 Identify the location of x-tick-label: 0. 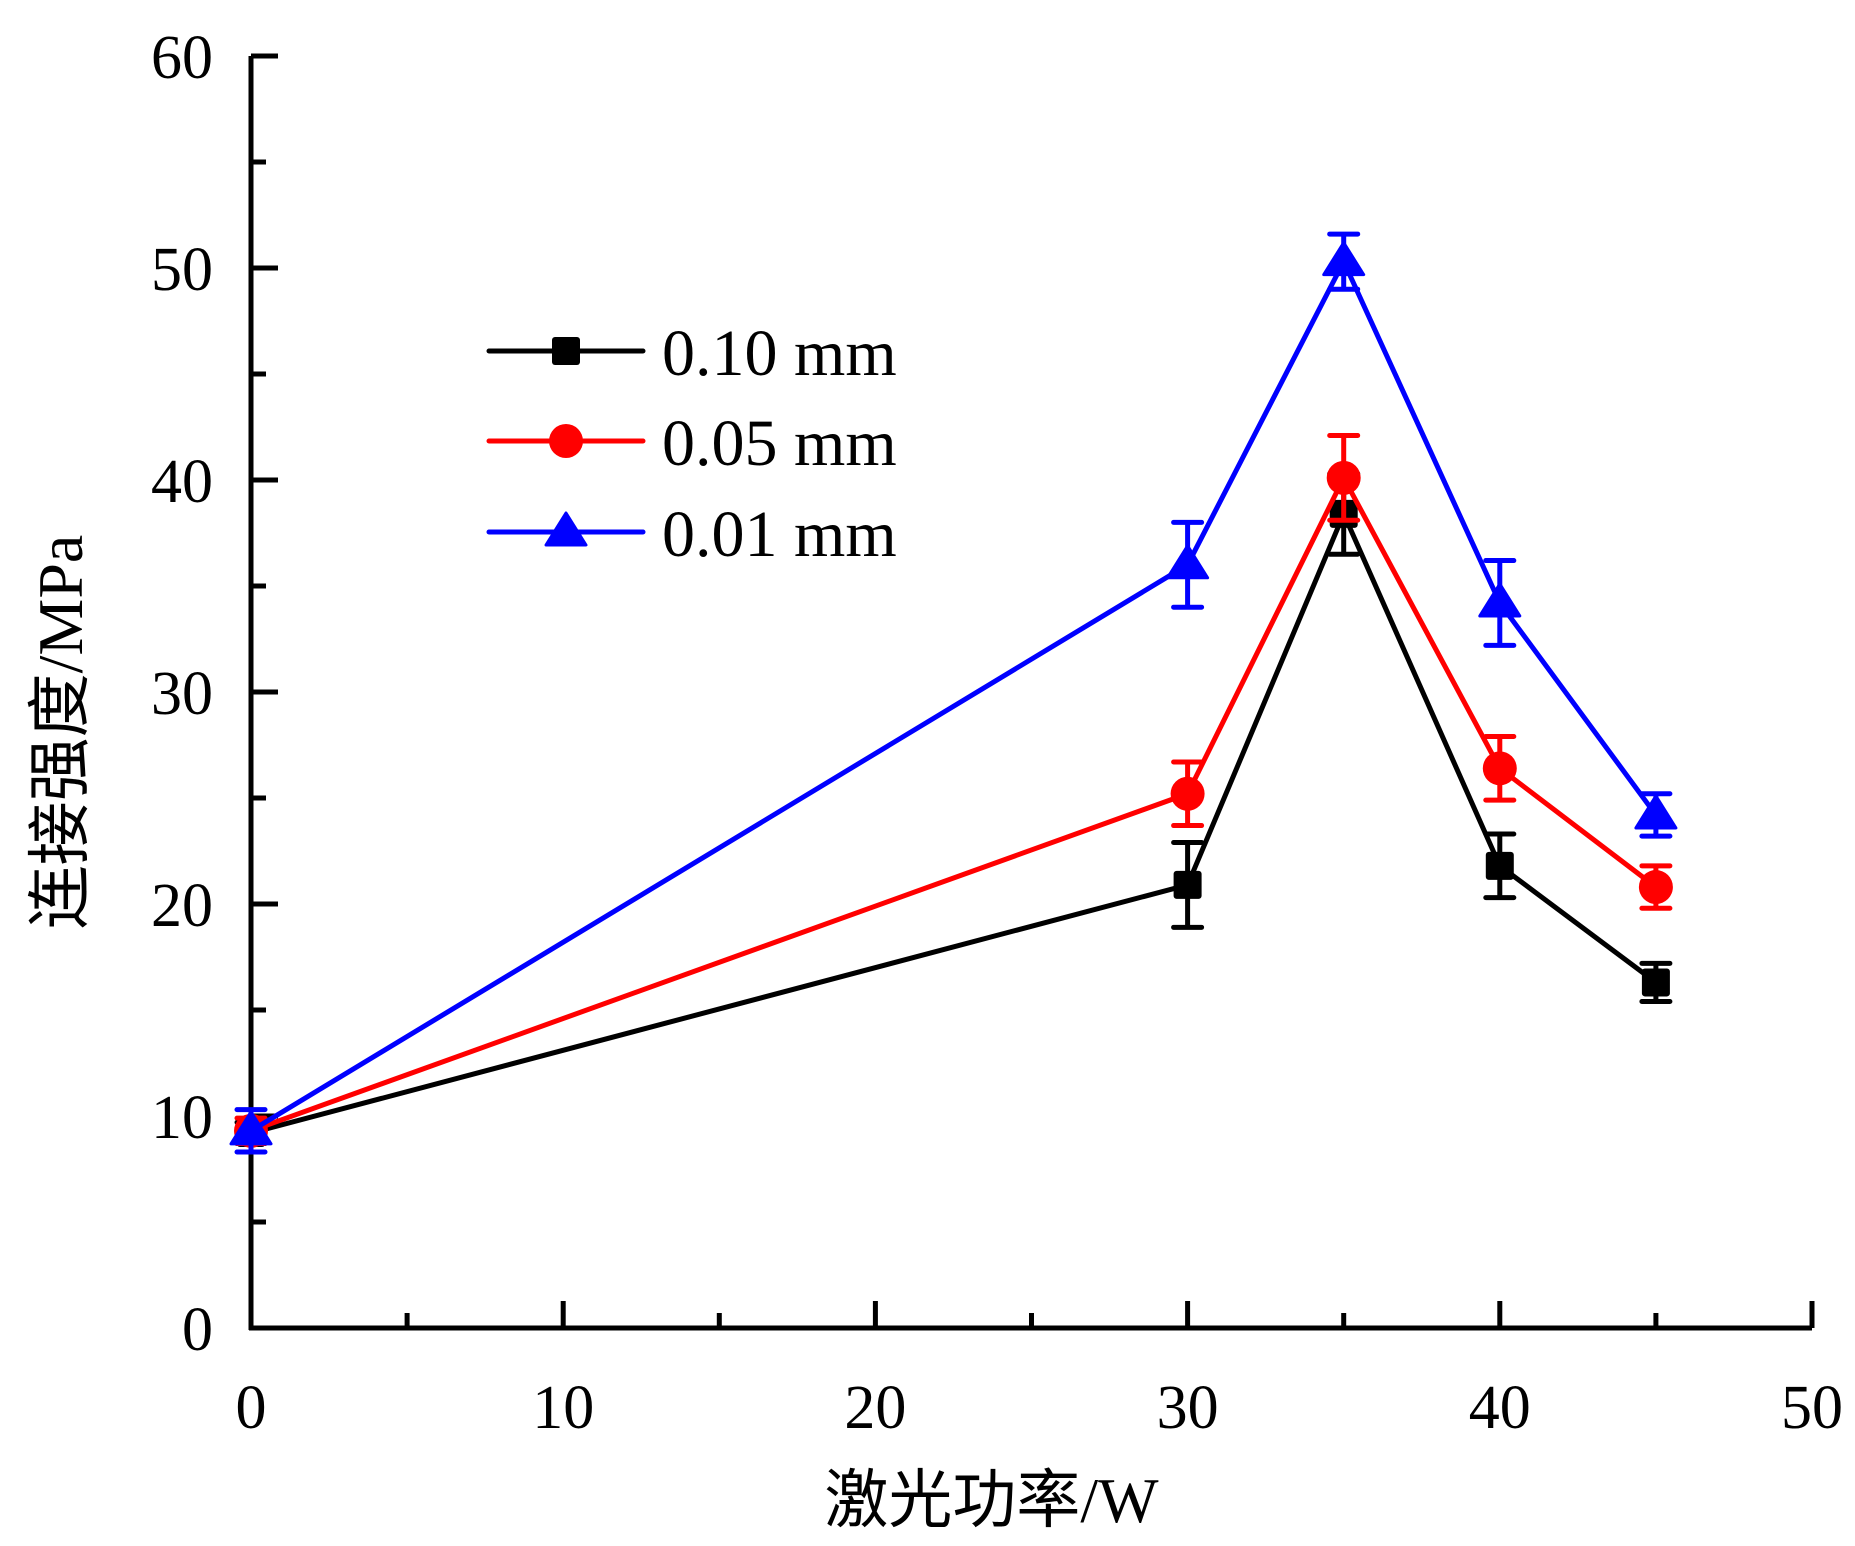
(251, 1408).